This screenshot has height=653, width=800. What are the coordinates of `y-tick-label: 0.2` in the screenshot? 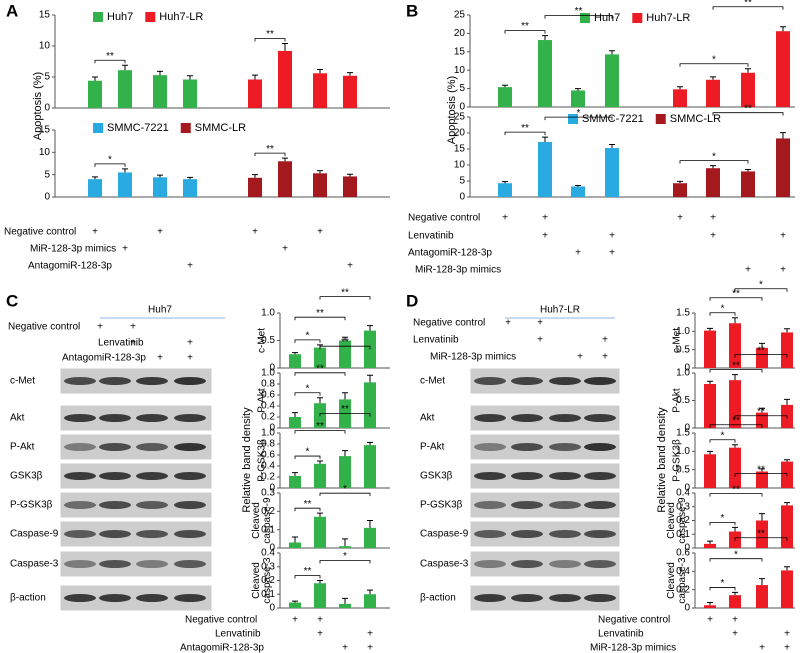 It's located at (268, 417).